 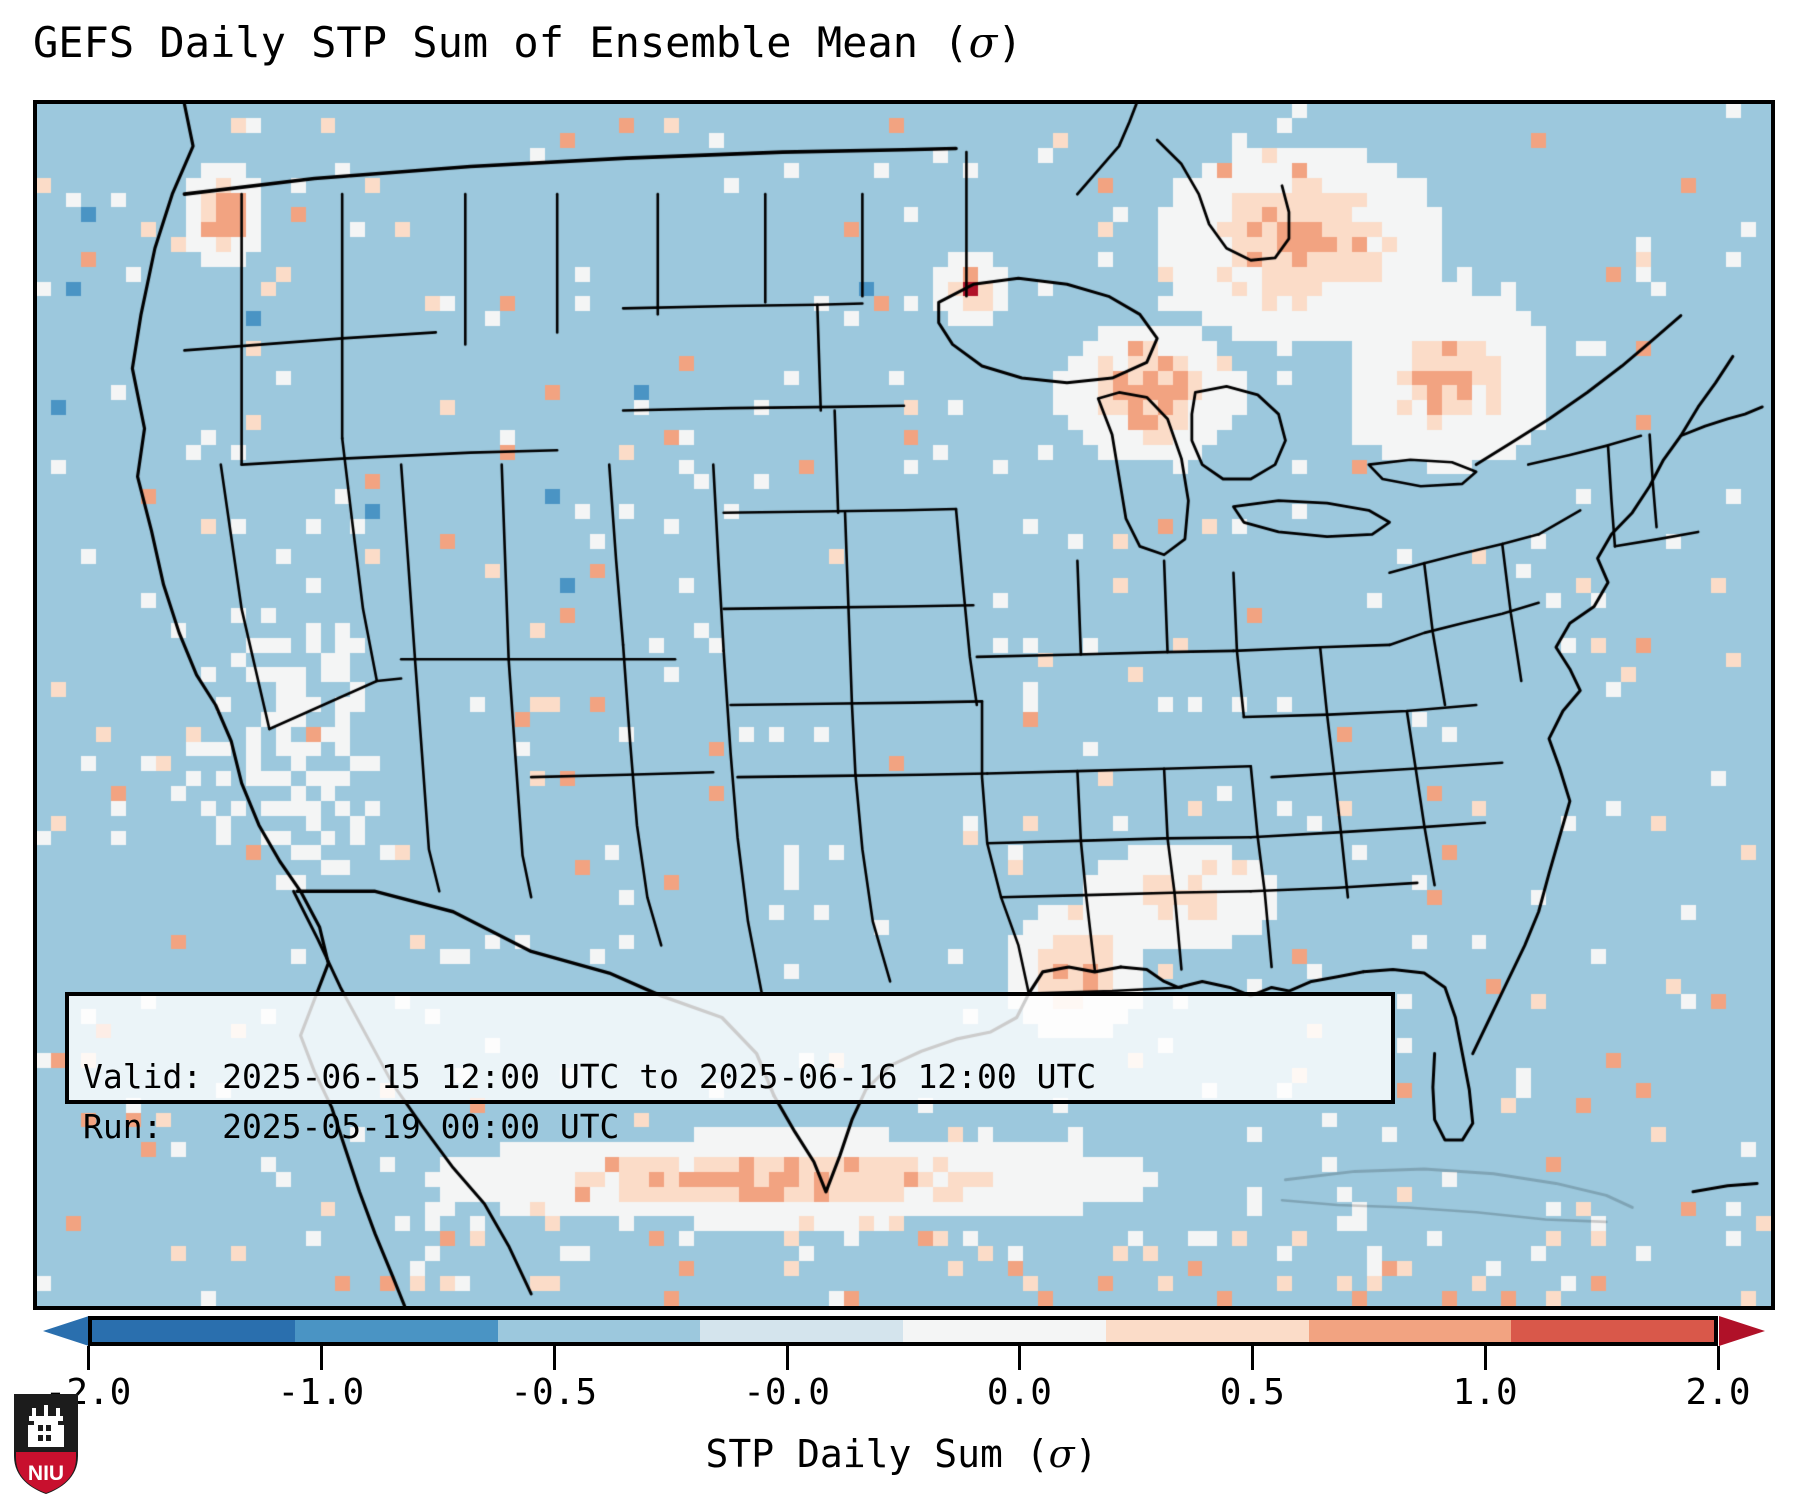 I want to click on colorbar-tick-label-3: -0.0, so click(x=786, y=1392).